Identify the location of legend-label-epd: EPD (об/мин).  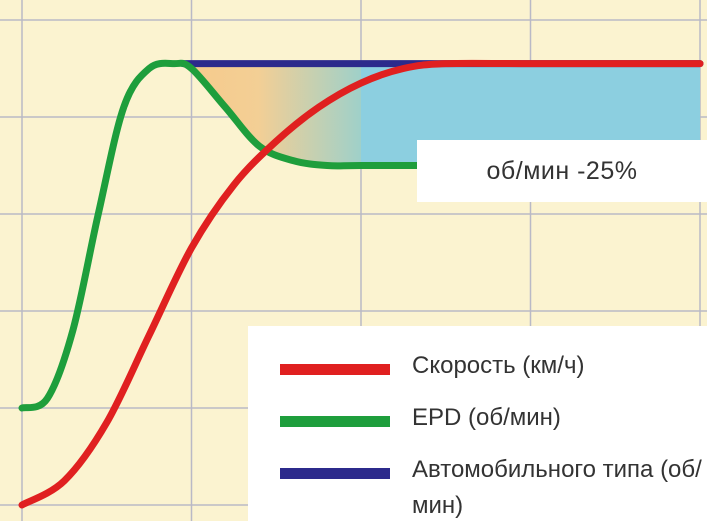
(486, 417).